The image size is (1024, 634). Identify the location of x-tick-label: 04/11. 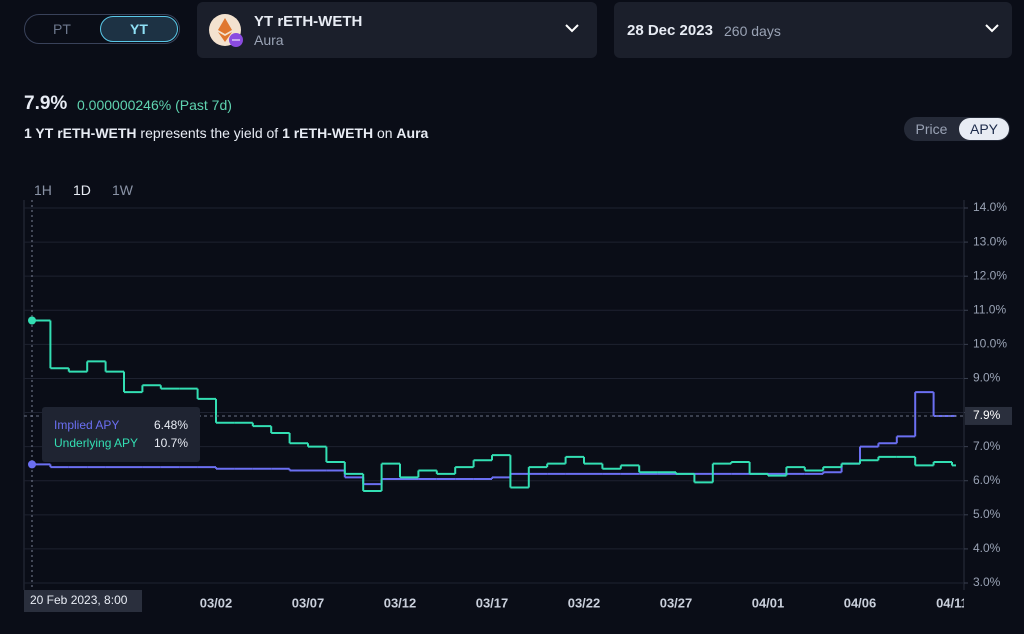
(952, 602).